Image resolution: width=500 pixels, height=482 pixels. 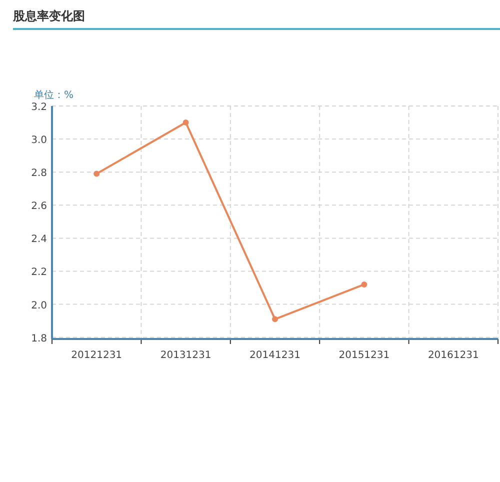 What do you see at coordinates (48, 16) in the screenshot?
I see `chart-title: 股息率变化图` at bounding box center [48, 16].